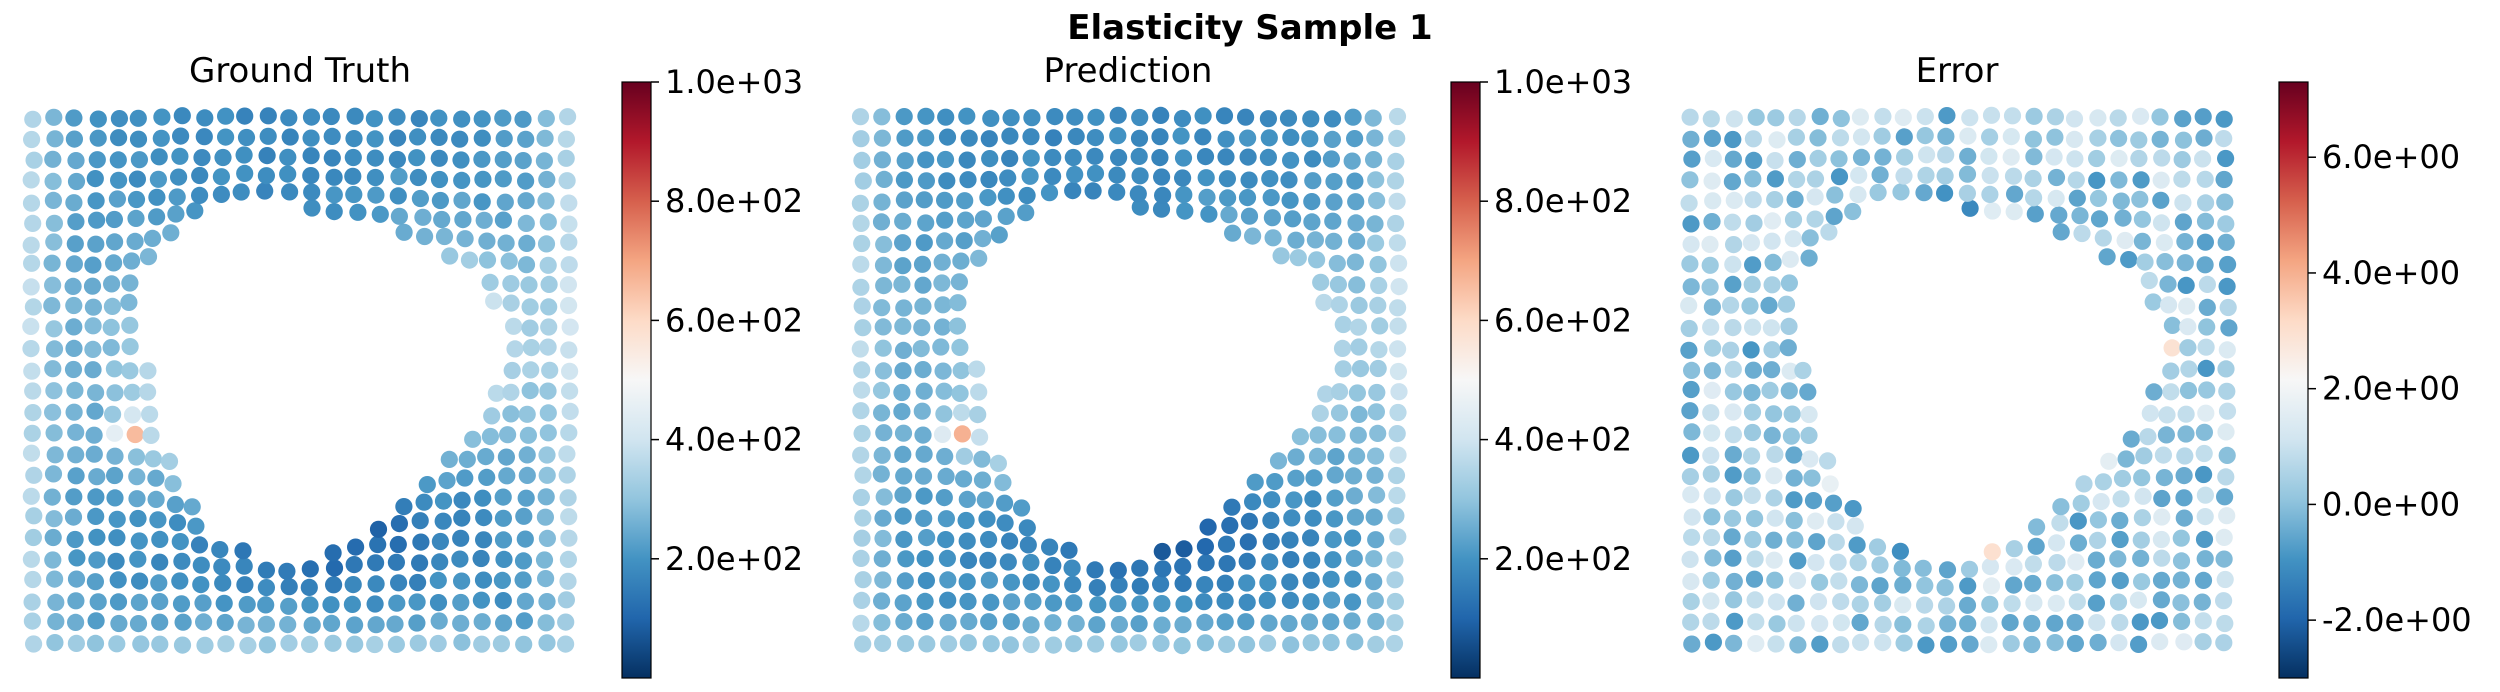 The height and width of the screenshot is (692, 2500). I want to click on colorbar-tick-label: 8.0e+02, so click(1563, 201).